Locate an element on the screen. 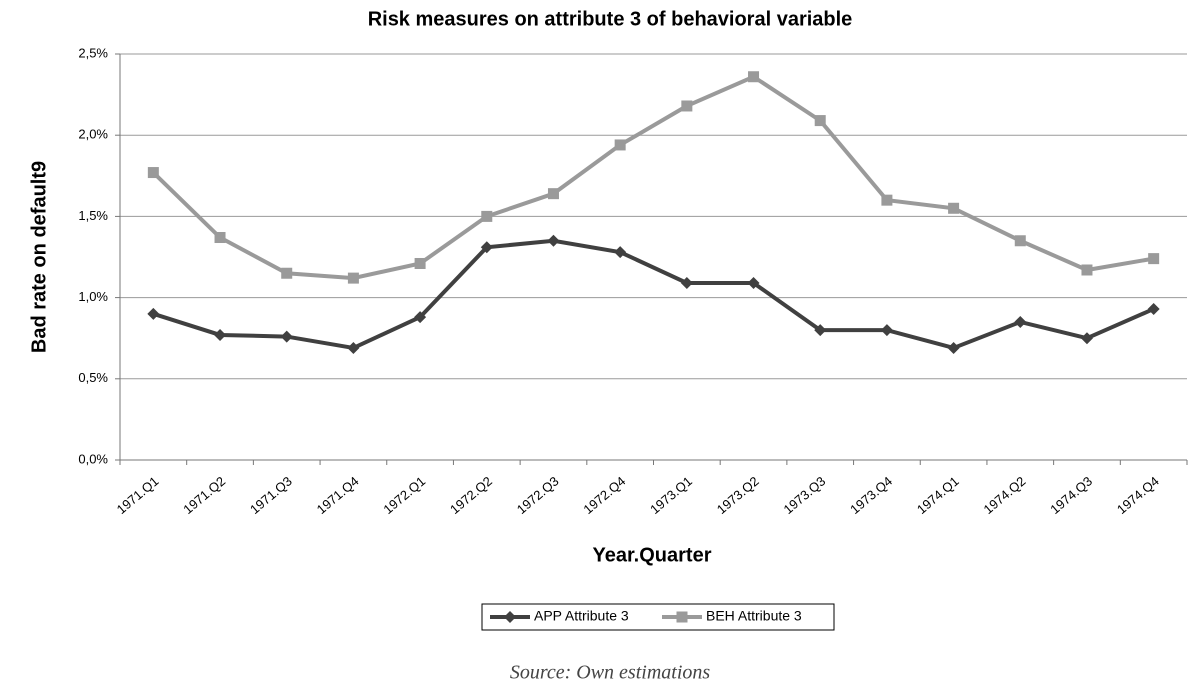 This screenshot has height=690, width=1192. y-tick-label: 0,0% is located at coordinates (93, 458).